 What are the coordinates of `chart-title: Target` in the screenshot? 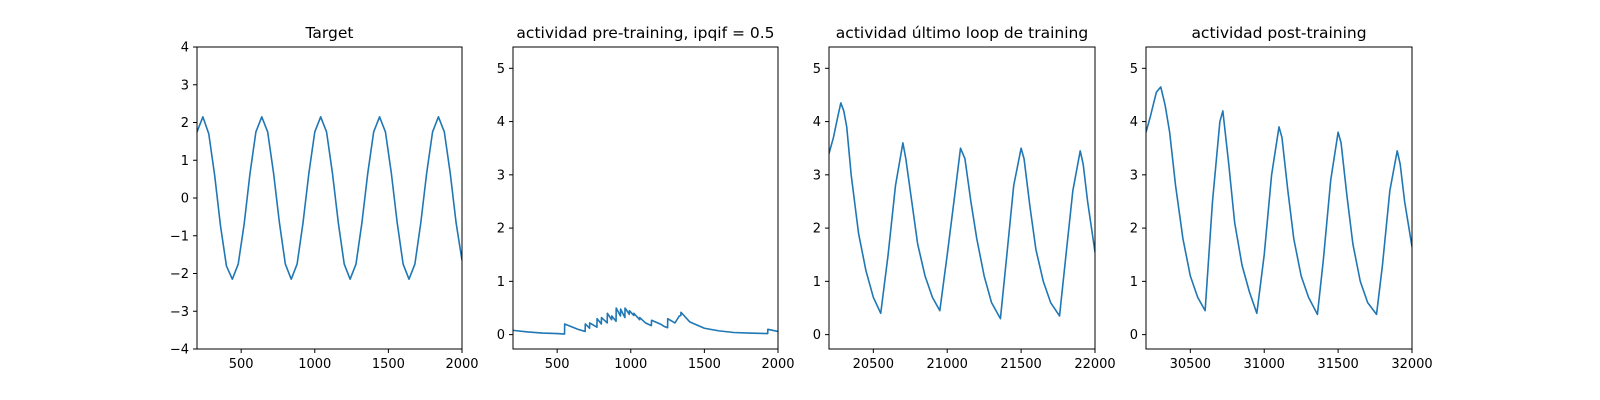 It's located at (329, 33).